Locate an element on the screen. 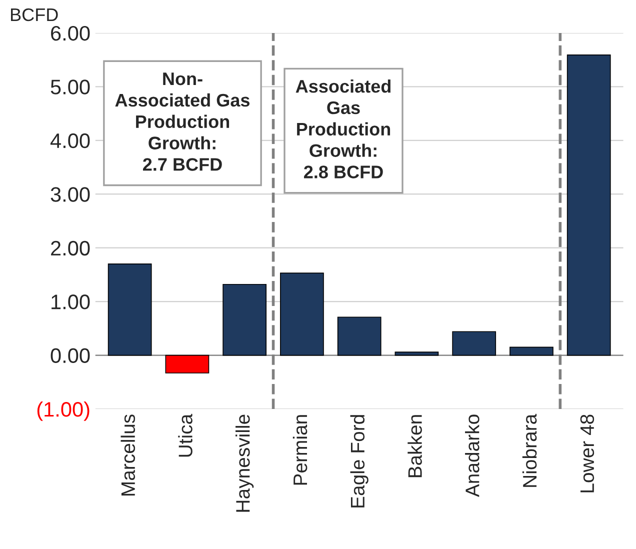  y-tick-label: 1.00 is located at coordinates (71, 302).